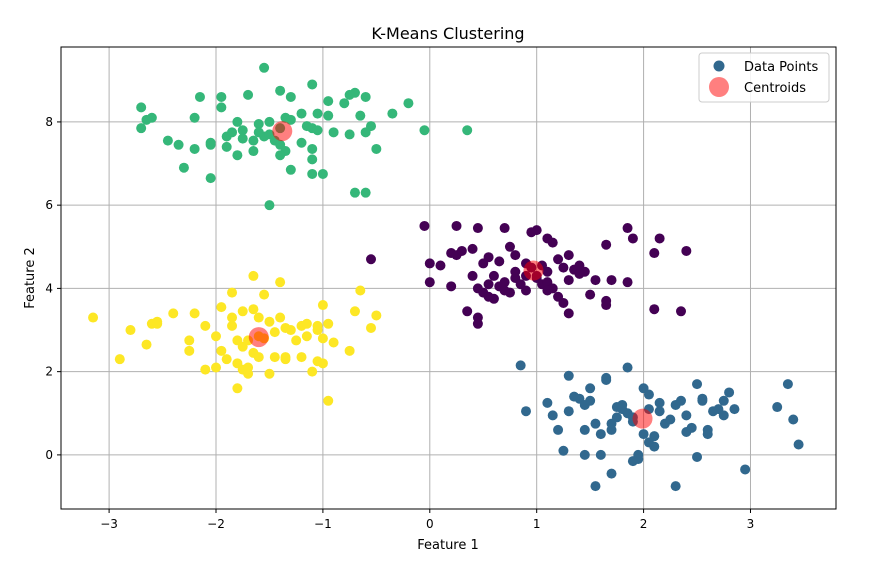 Image resolution: width=879 pixels, height=562 pixels. I want to click on y-tick-label: 4, so click(49, 288).